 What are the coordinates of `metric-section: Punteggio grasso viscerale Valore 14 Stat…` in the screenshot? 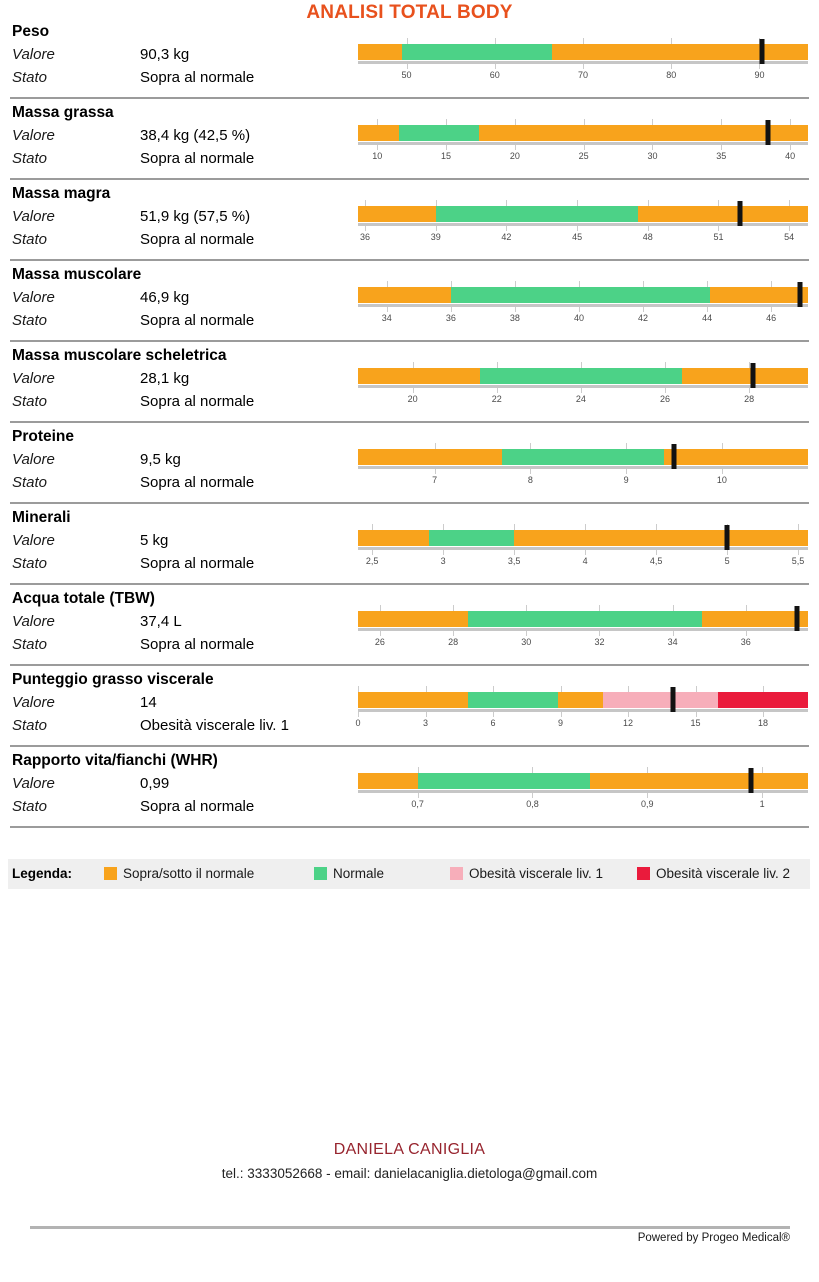 It's located at (409, 706).